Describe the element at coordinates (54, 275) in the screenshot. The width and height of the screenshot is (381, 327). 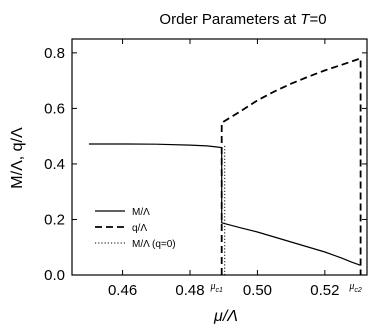
I see `y-tick-label: 0.0` at that location.